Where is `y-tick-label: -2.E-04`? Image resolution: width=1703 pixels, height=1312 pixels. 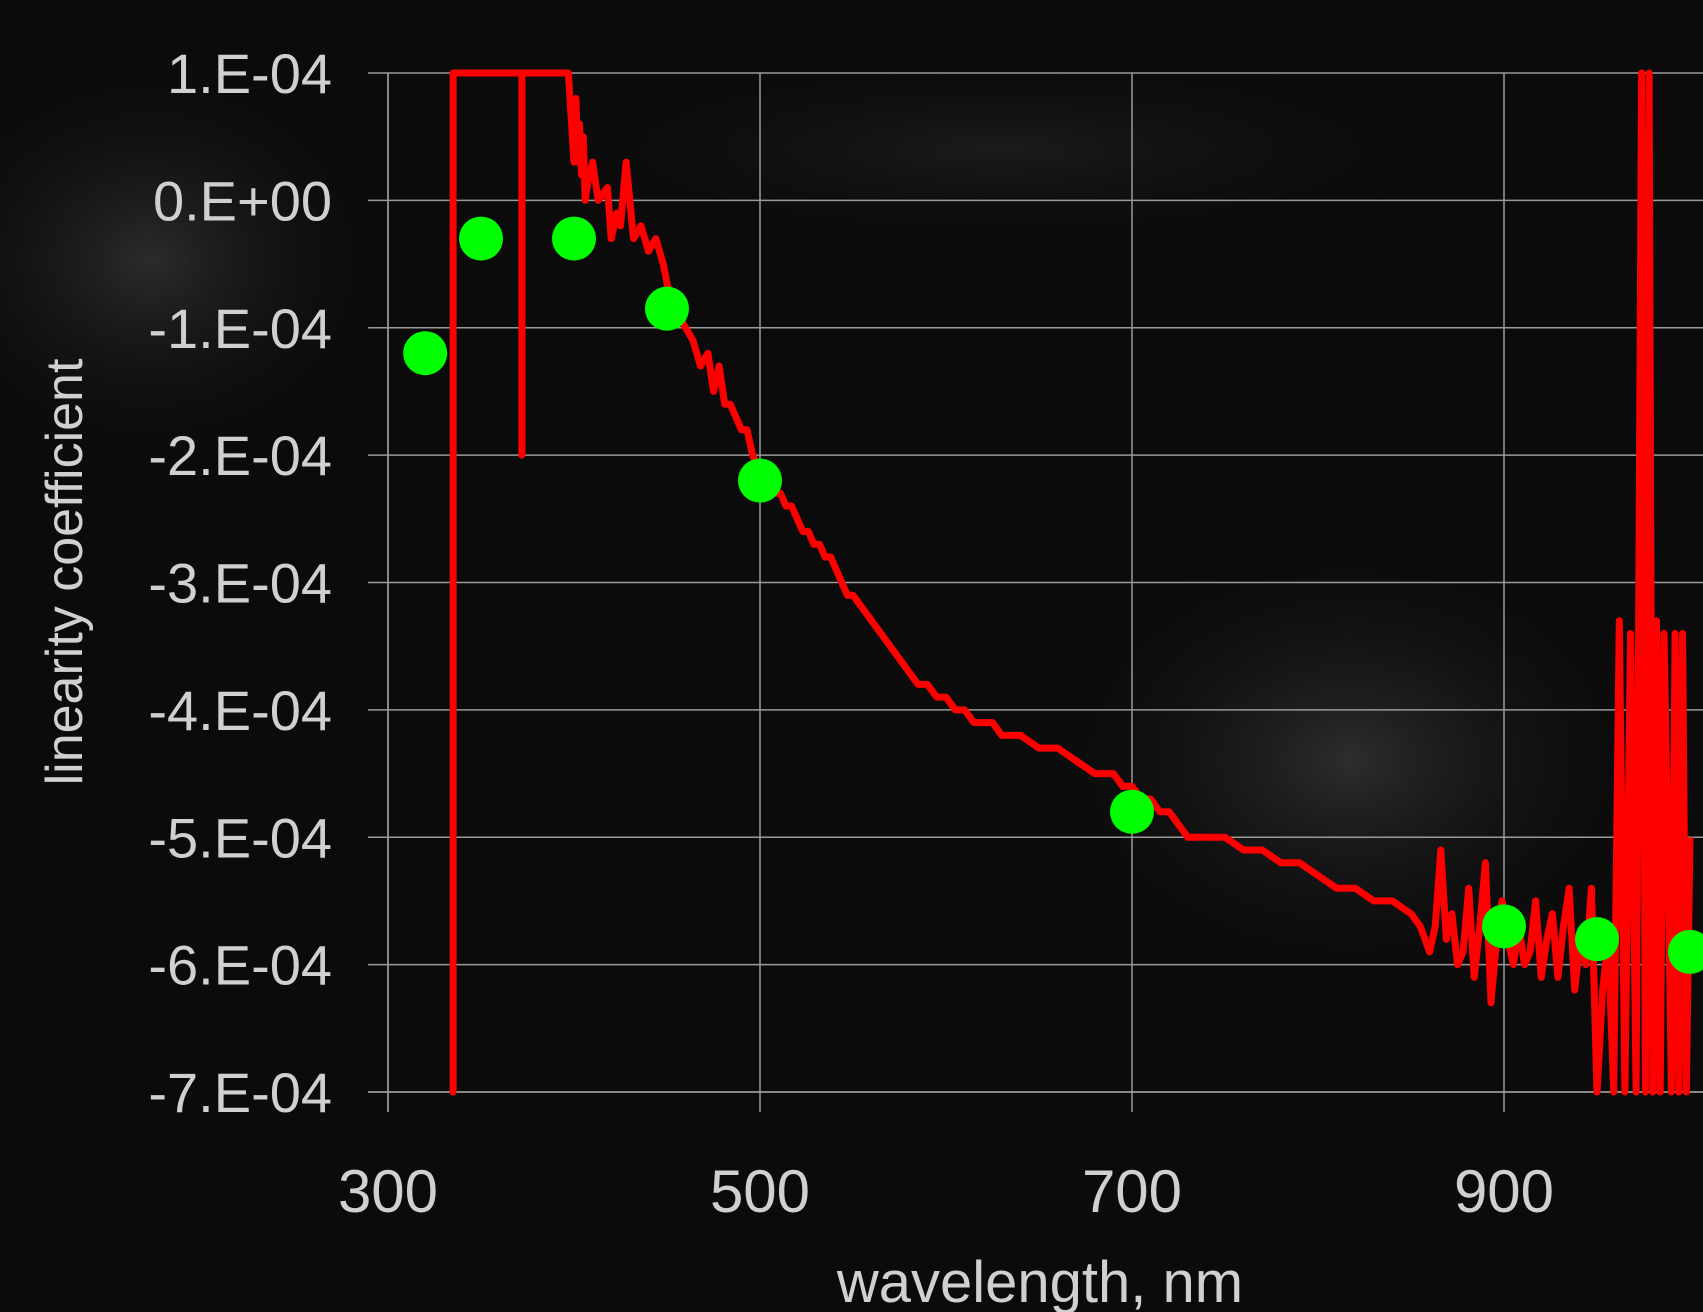 y-tick-label: -2.E-04 is located at coordinates (240, 455).